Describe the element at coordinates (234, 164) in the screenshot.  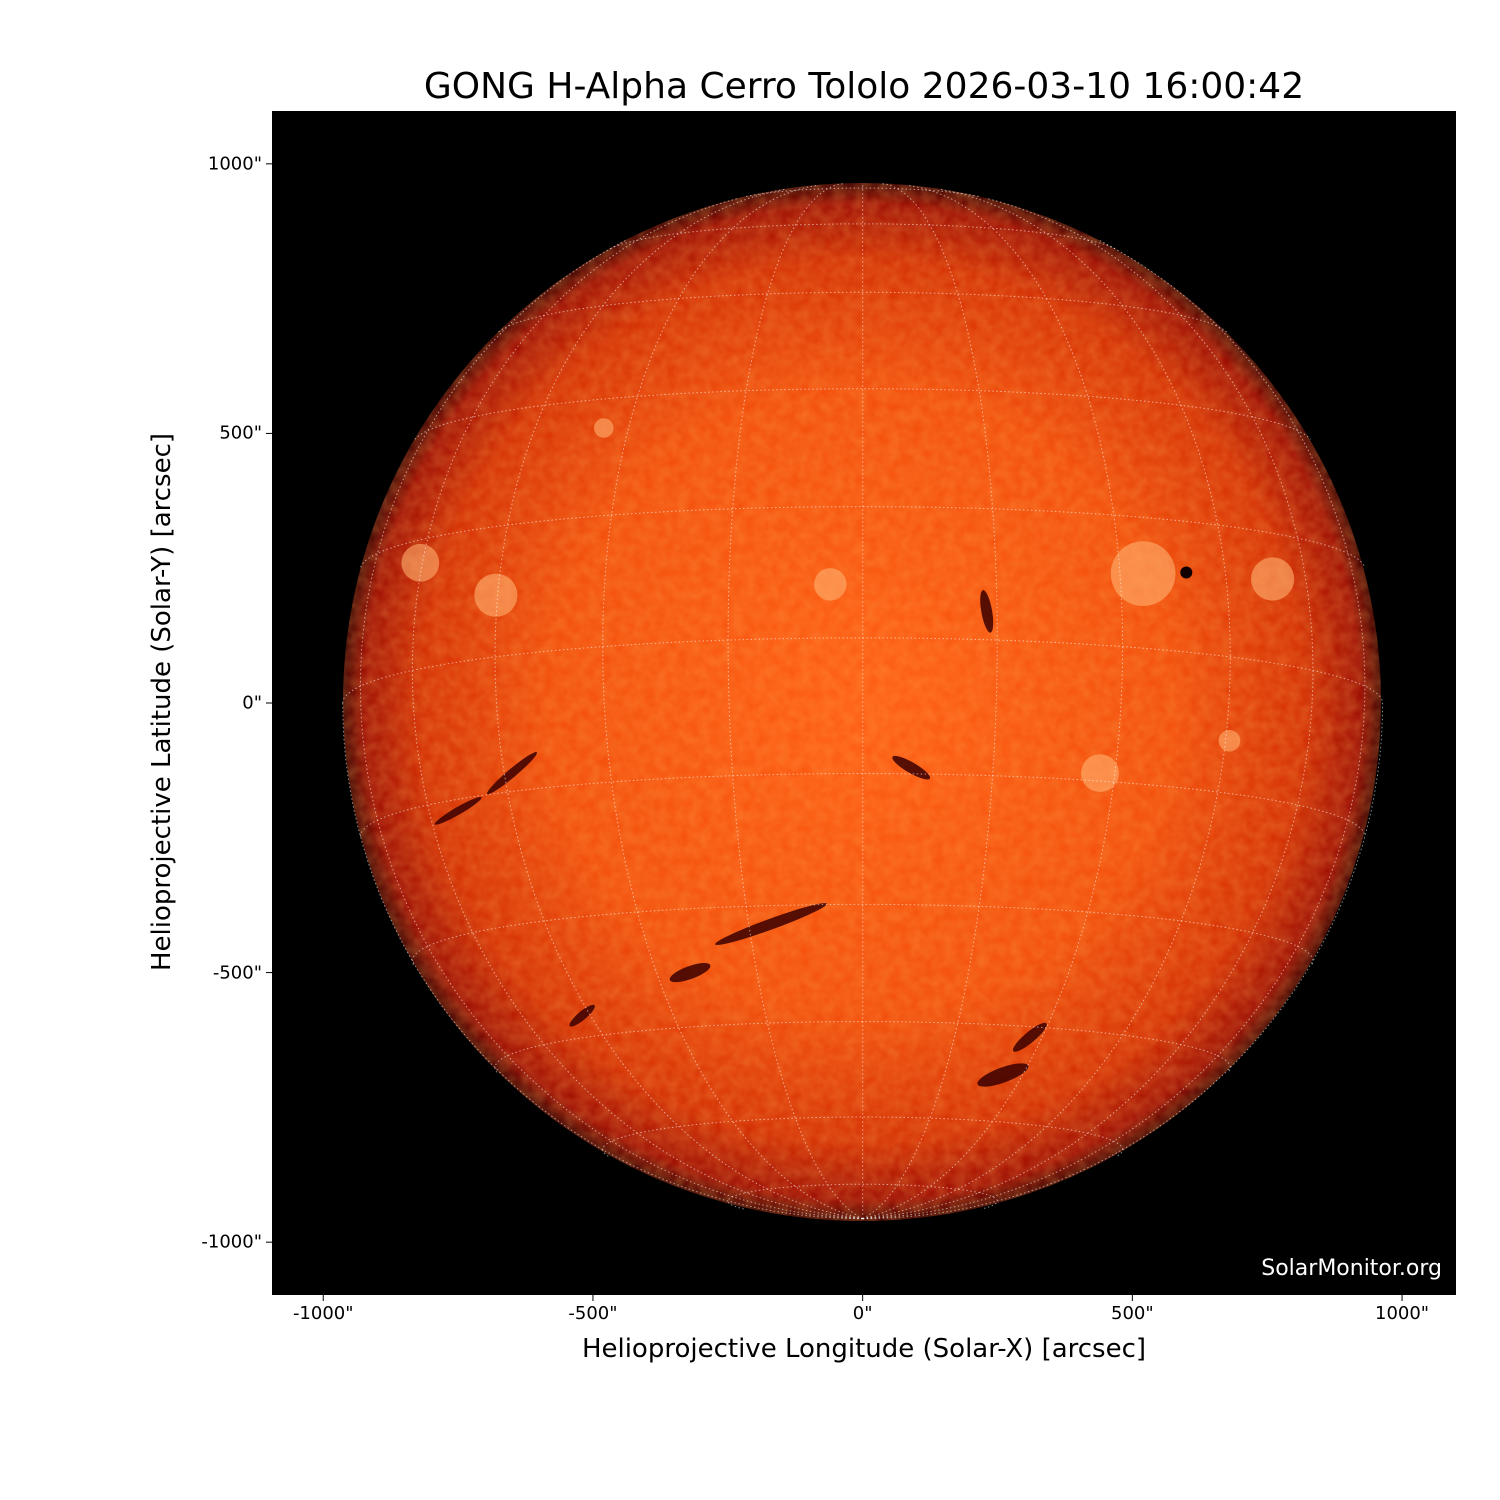
I see `y-tick-label: 1000"` at that location.